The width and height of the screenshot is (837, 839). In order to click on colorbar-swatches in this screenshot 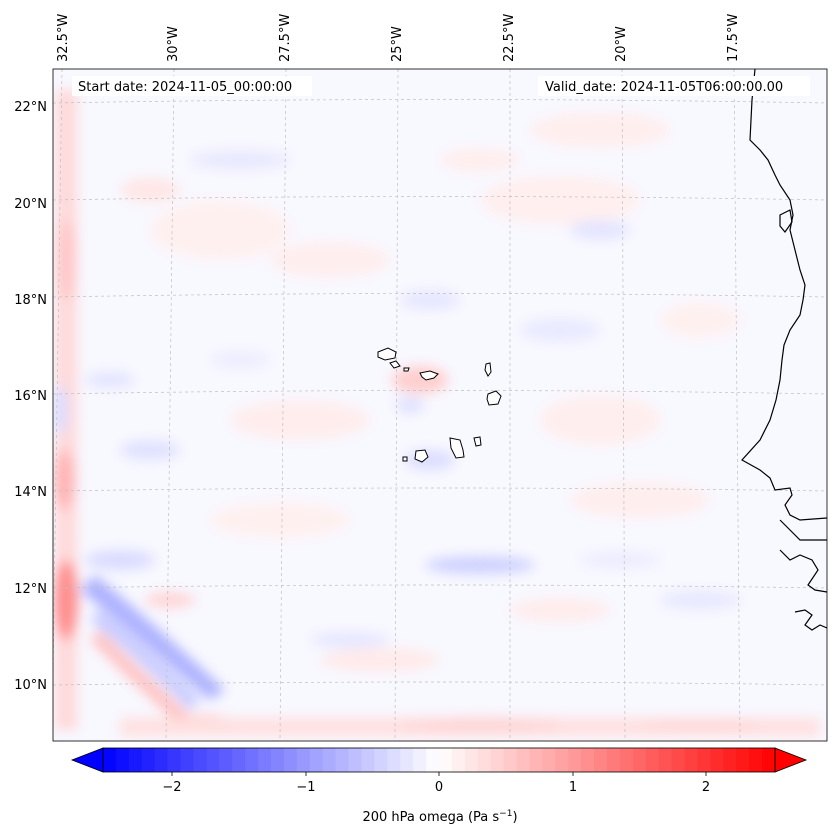, I will do `click(439, 760)`.